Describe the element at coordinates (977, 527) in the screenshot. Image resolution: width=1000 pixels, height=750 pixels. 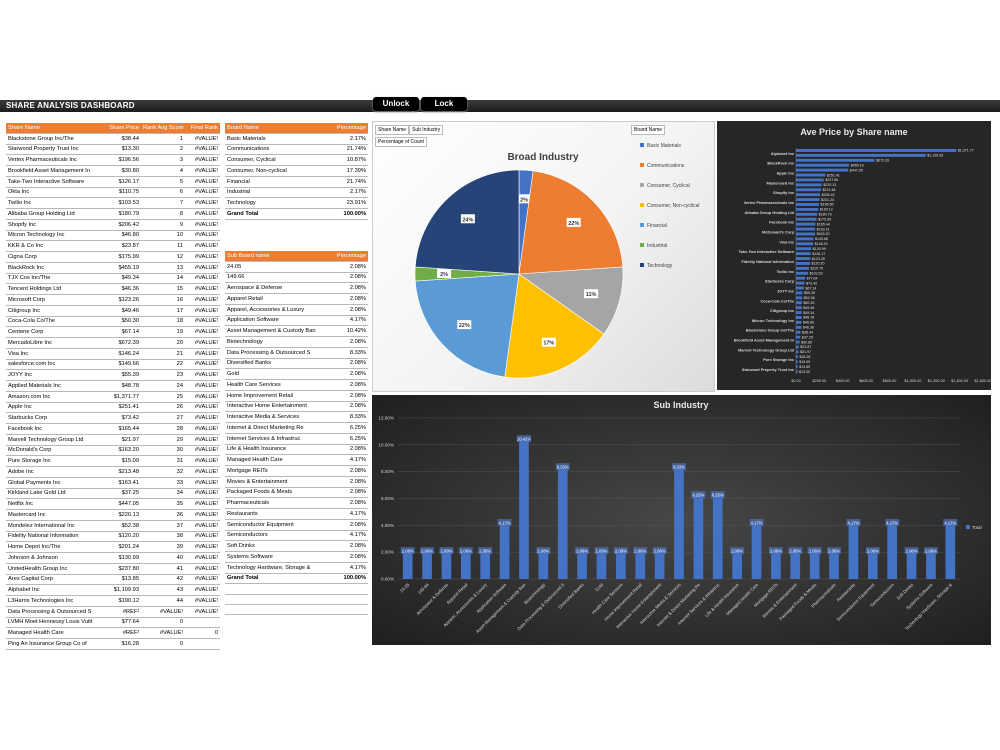
I see `col-legend-entry: Total` at that location.